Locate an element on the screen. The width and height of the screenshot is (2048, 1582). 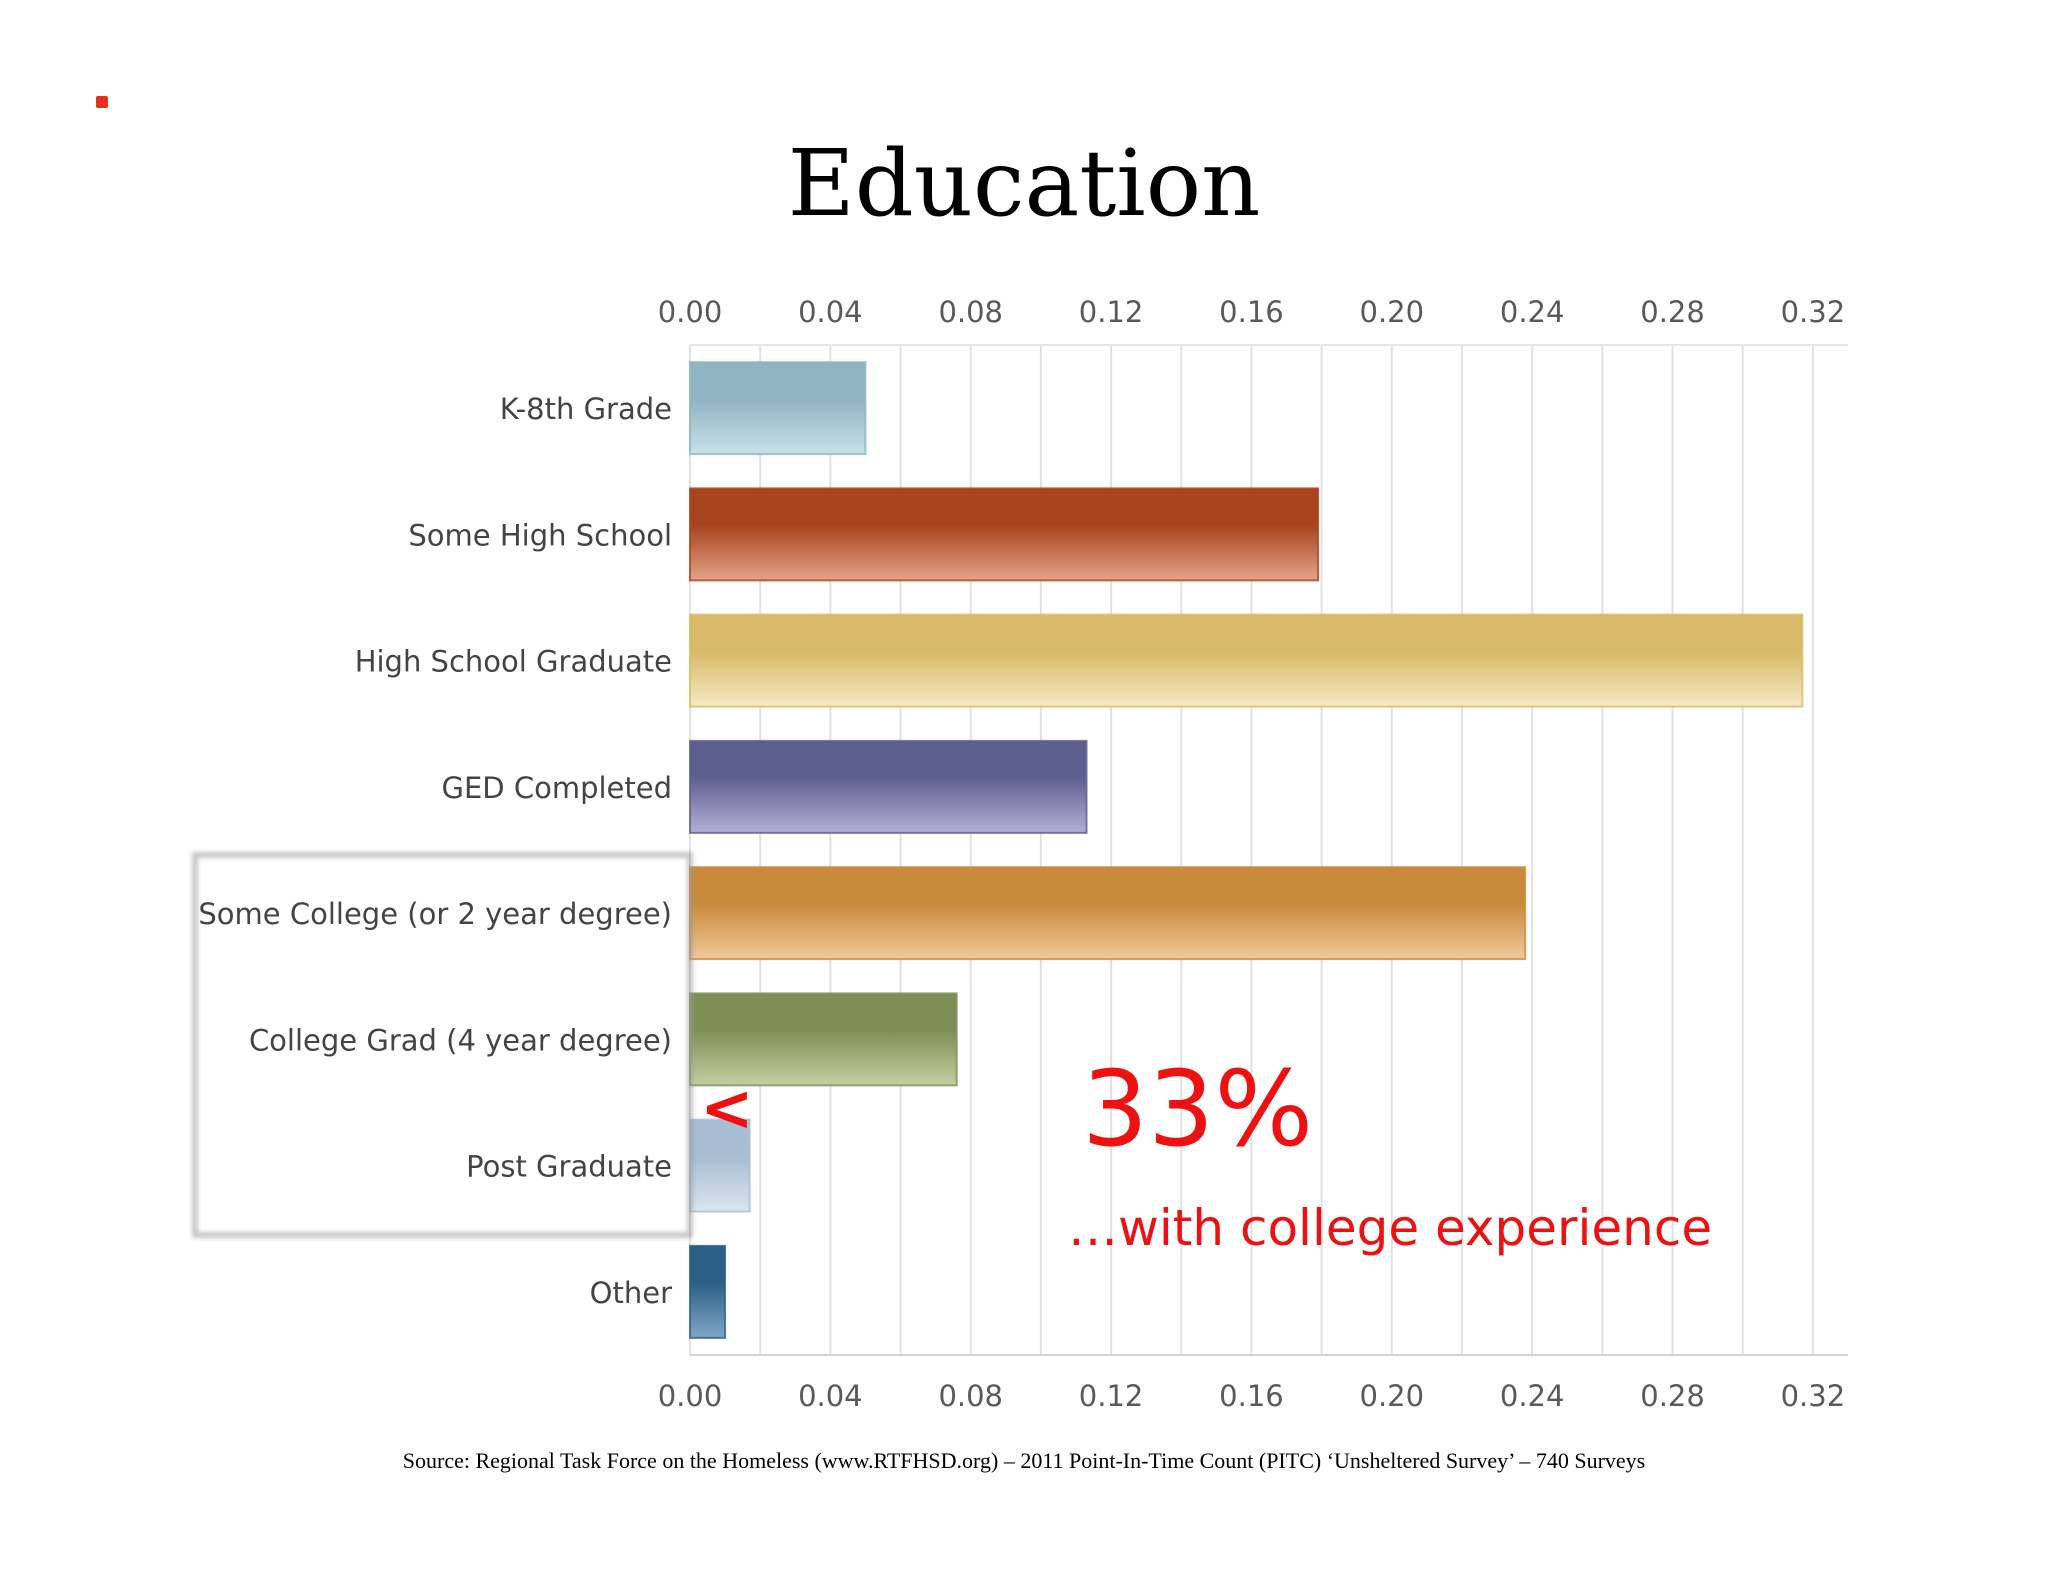
category-label: GED Completed is located at coordinates (556, 788).